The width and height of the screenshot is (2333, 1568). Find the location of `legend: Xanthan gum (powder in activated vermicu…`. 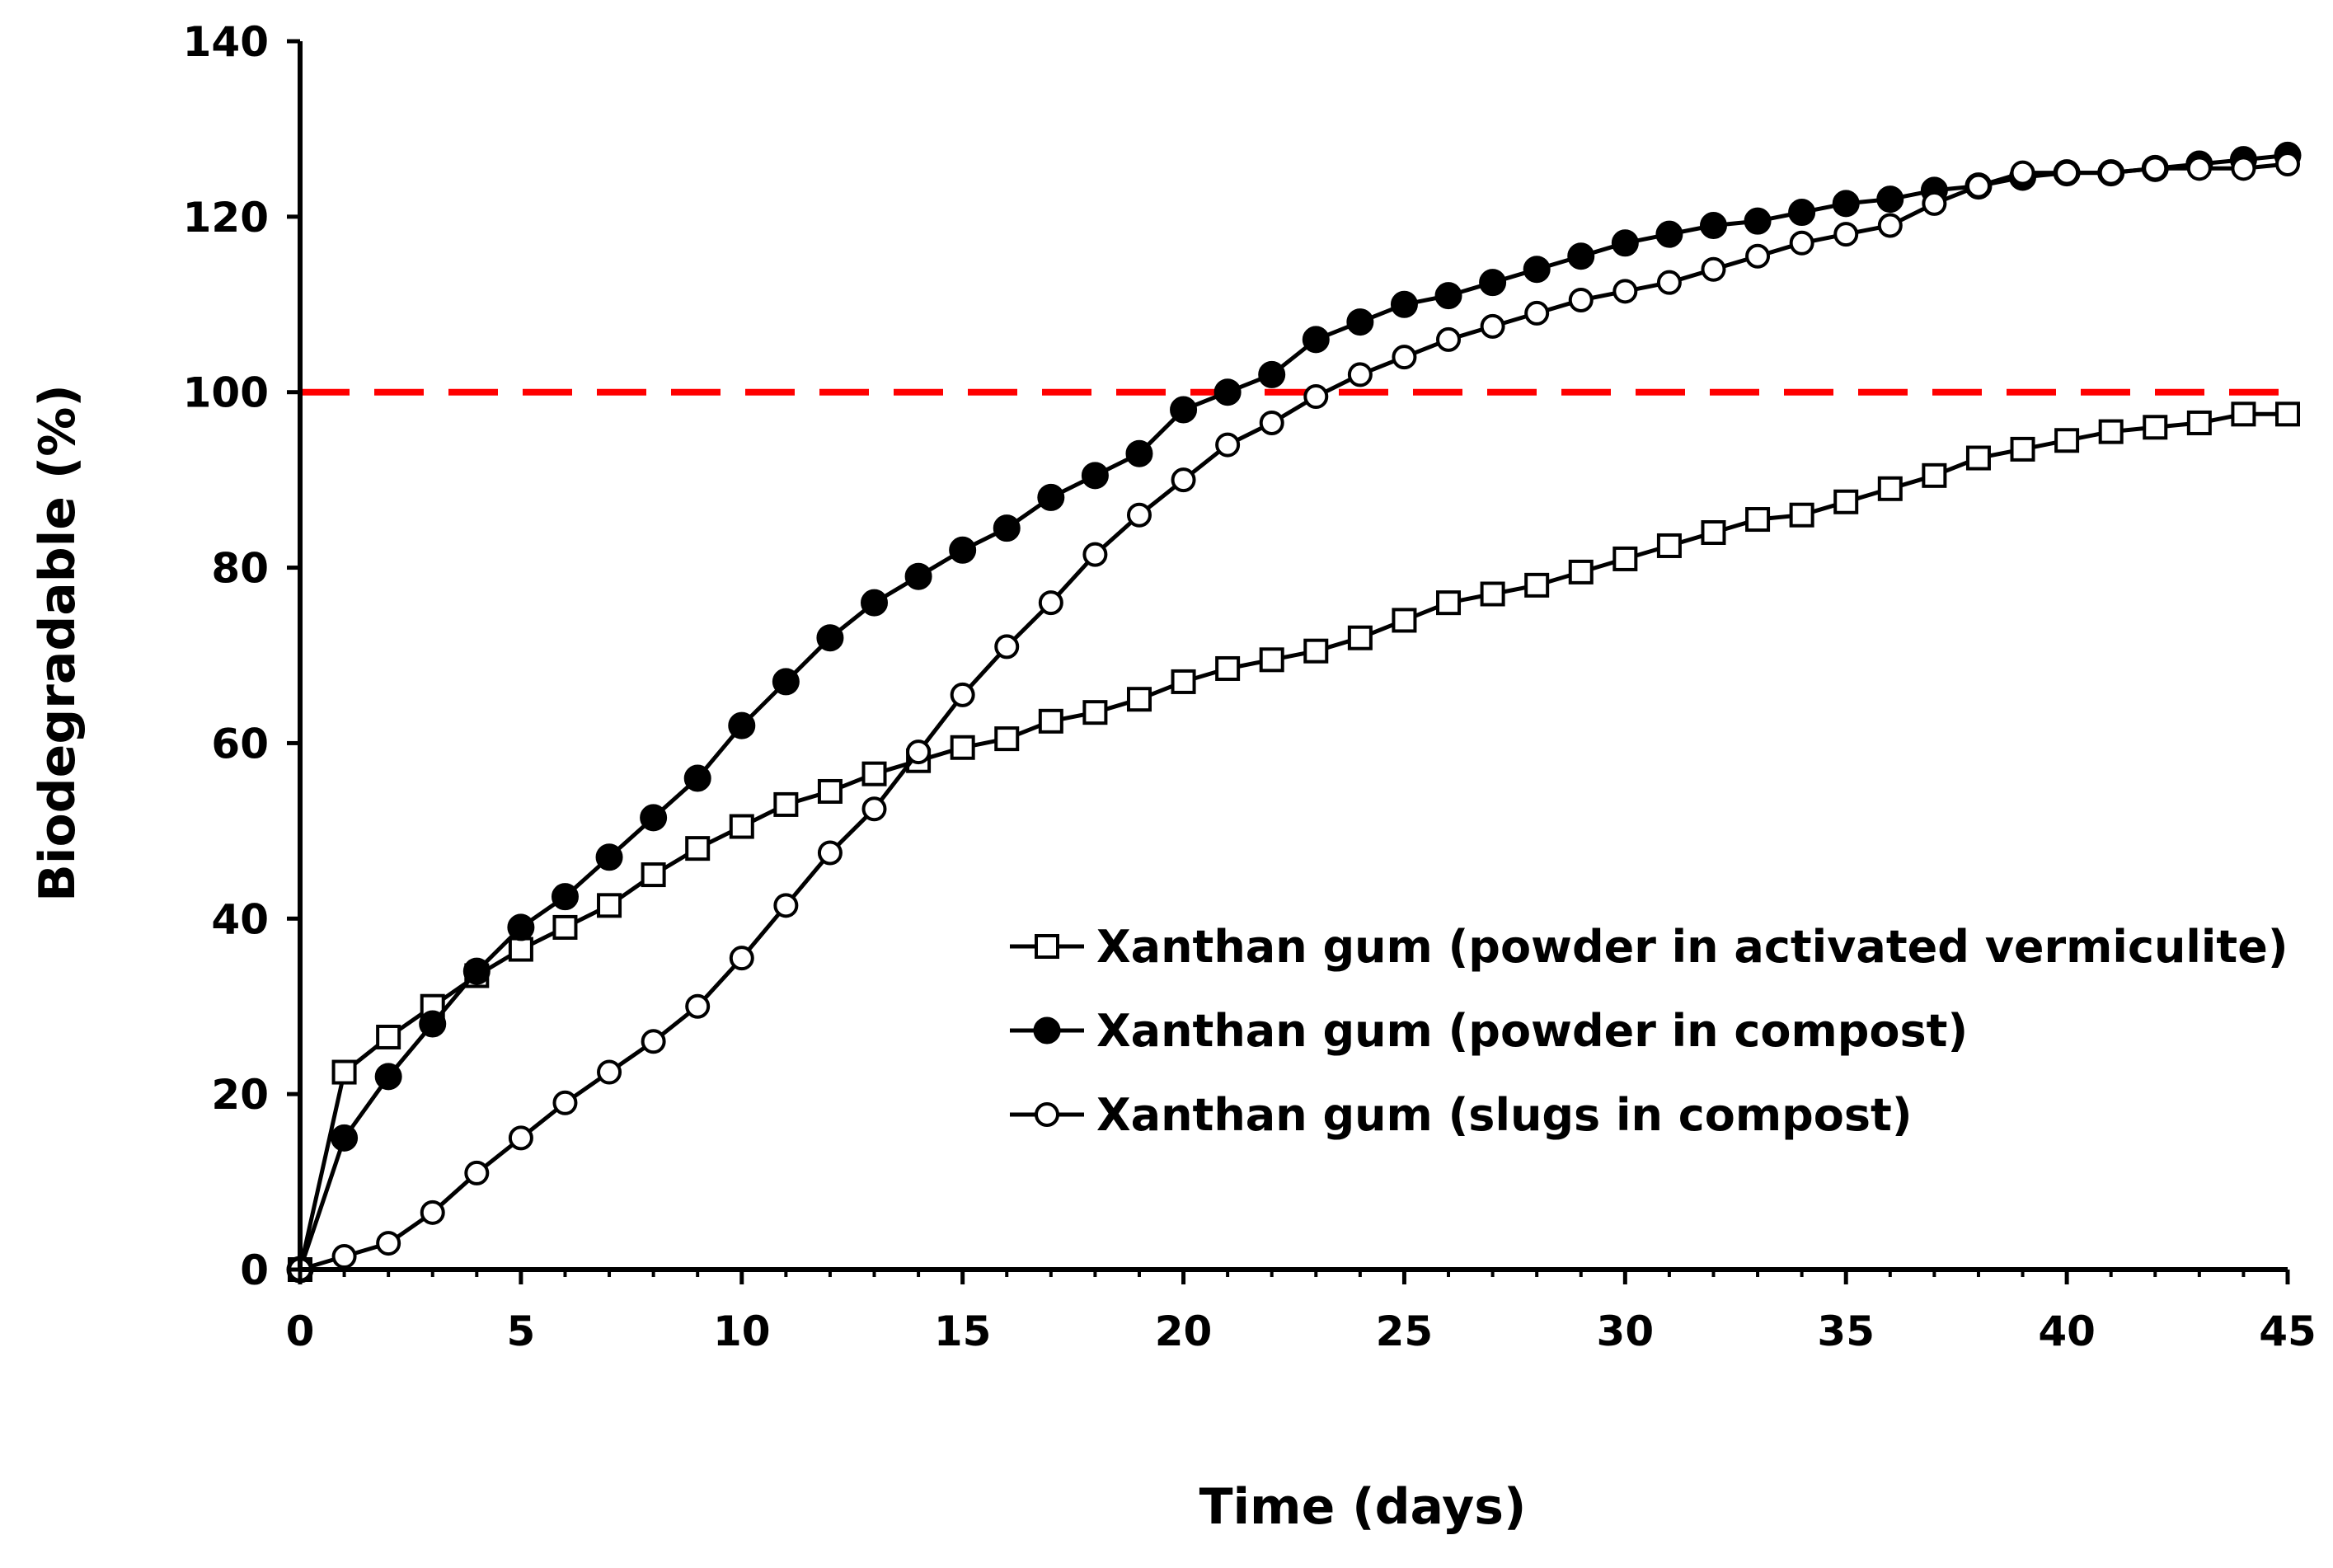

legend: Xanthan gum (powder in activated vermicu… is located at coordinates (1649, 1031).